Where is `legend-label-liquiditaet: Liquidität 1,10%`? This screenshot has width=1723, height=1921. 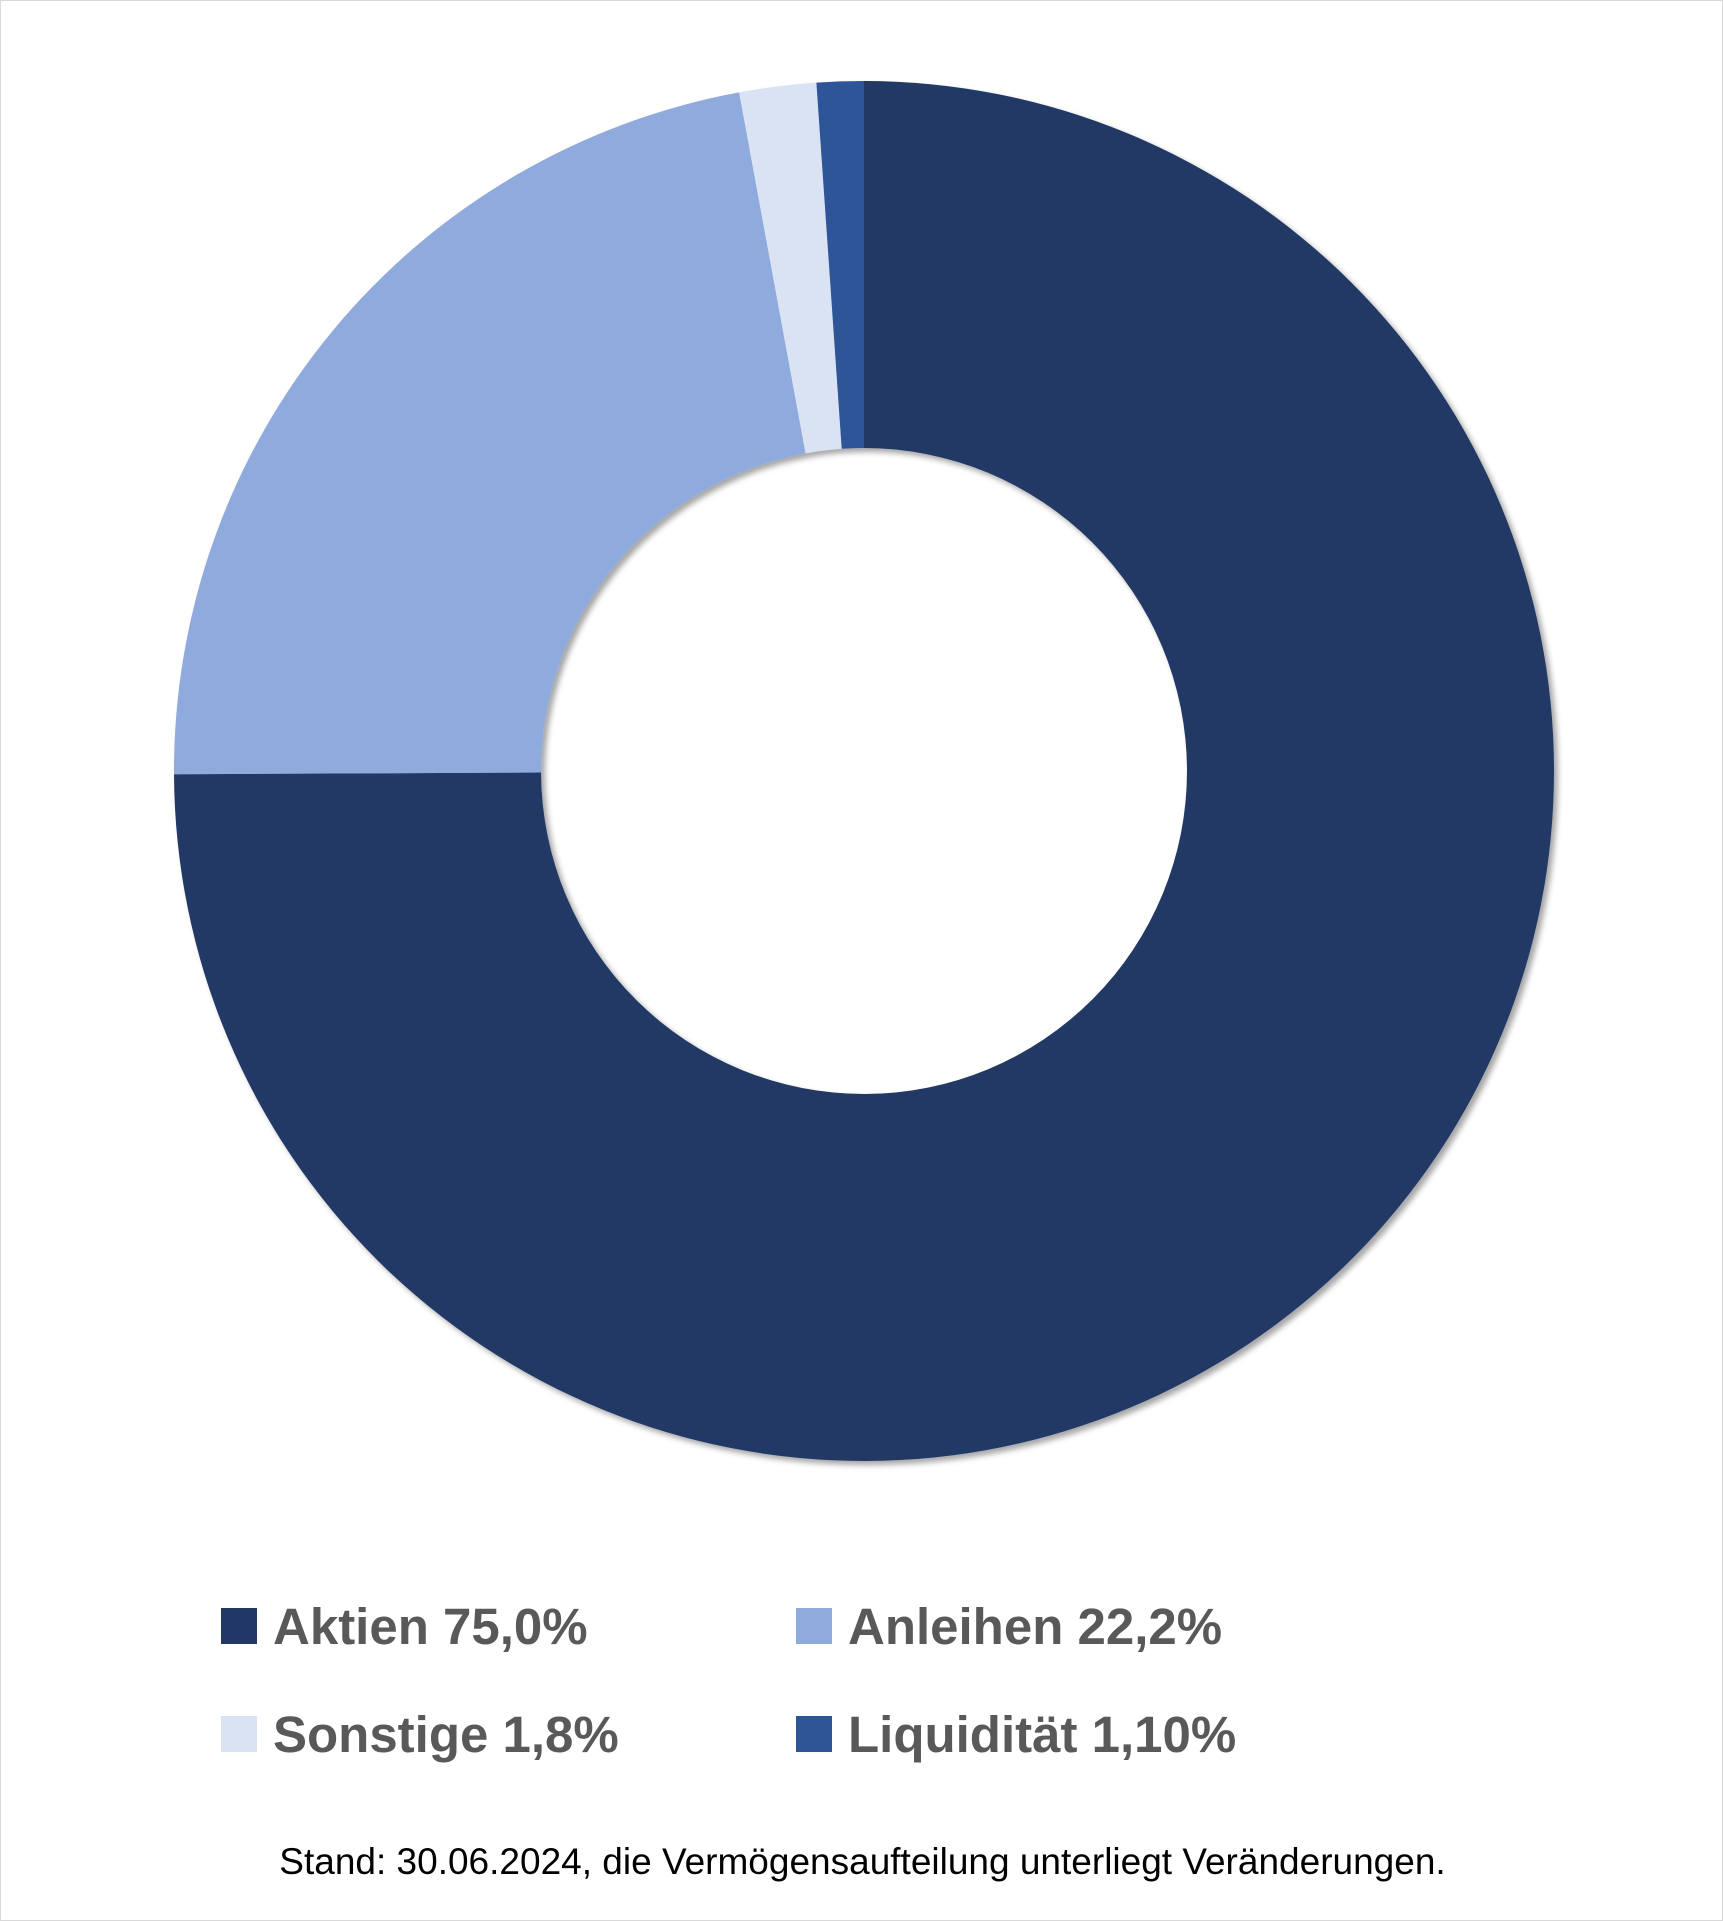 legend-label-liquiditaet: Liquidität 1,10% is located at coordinates (1042, 1734).